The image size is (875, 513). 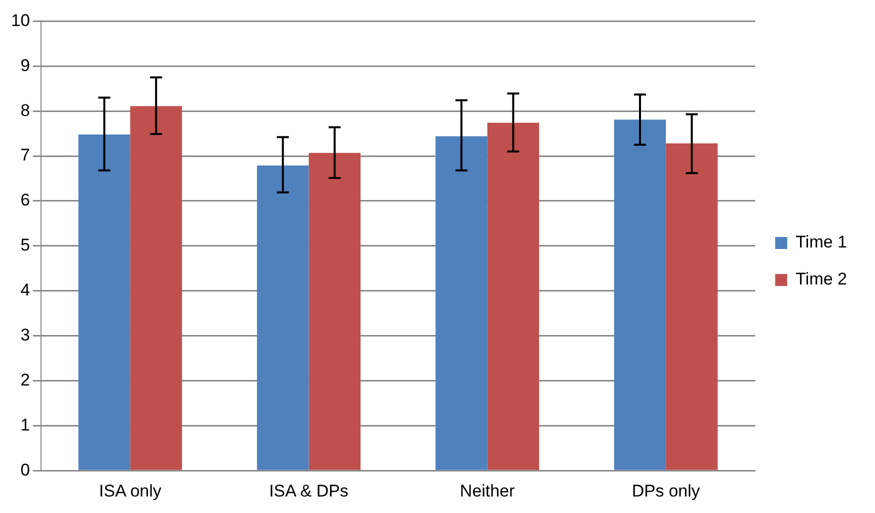 I want to click on y-tick-label: 3, so click(x=25, y=334).